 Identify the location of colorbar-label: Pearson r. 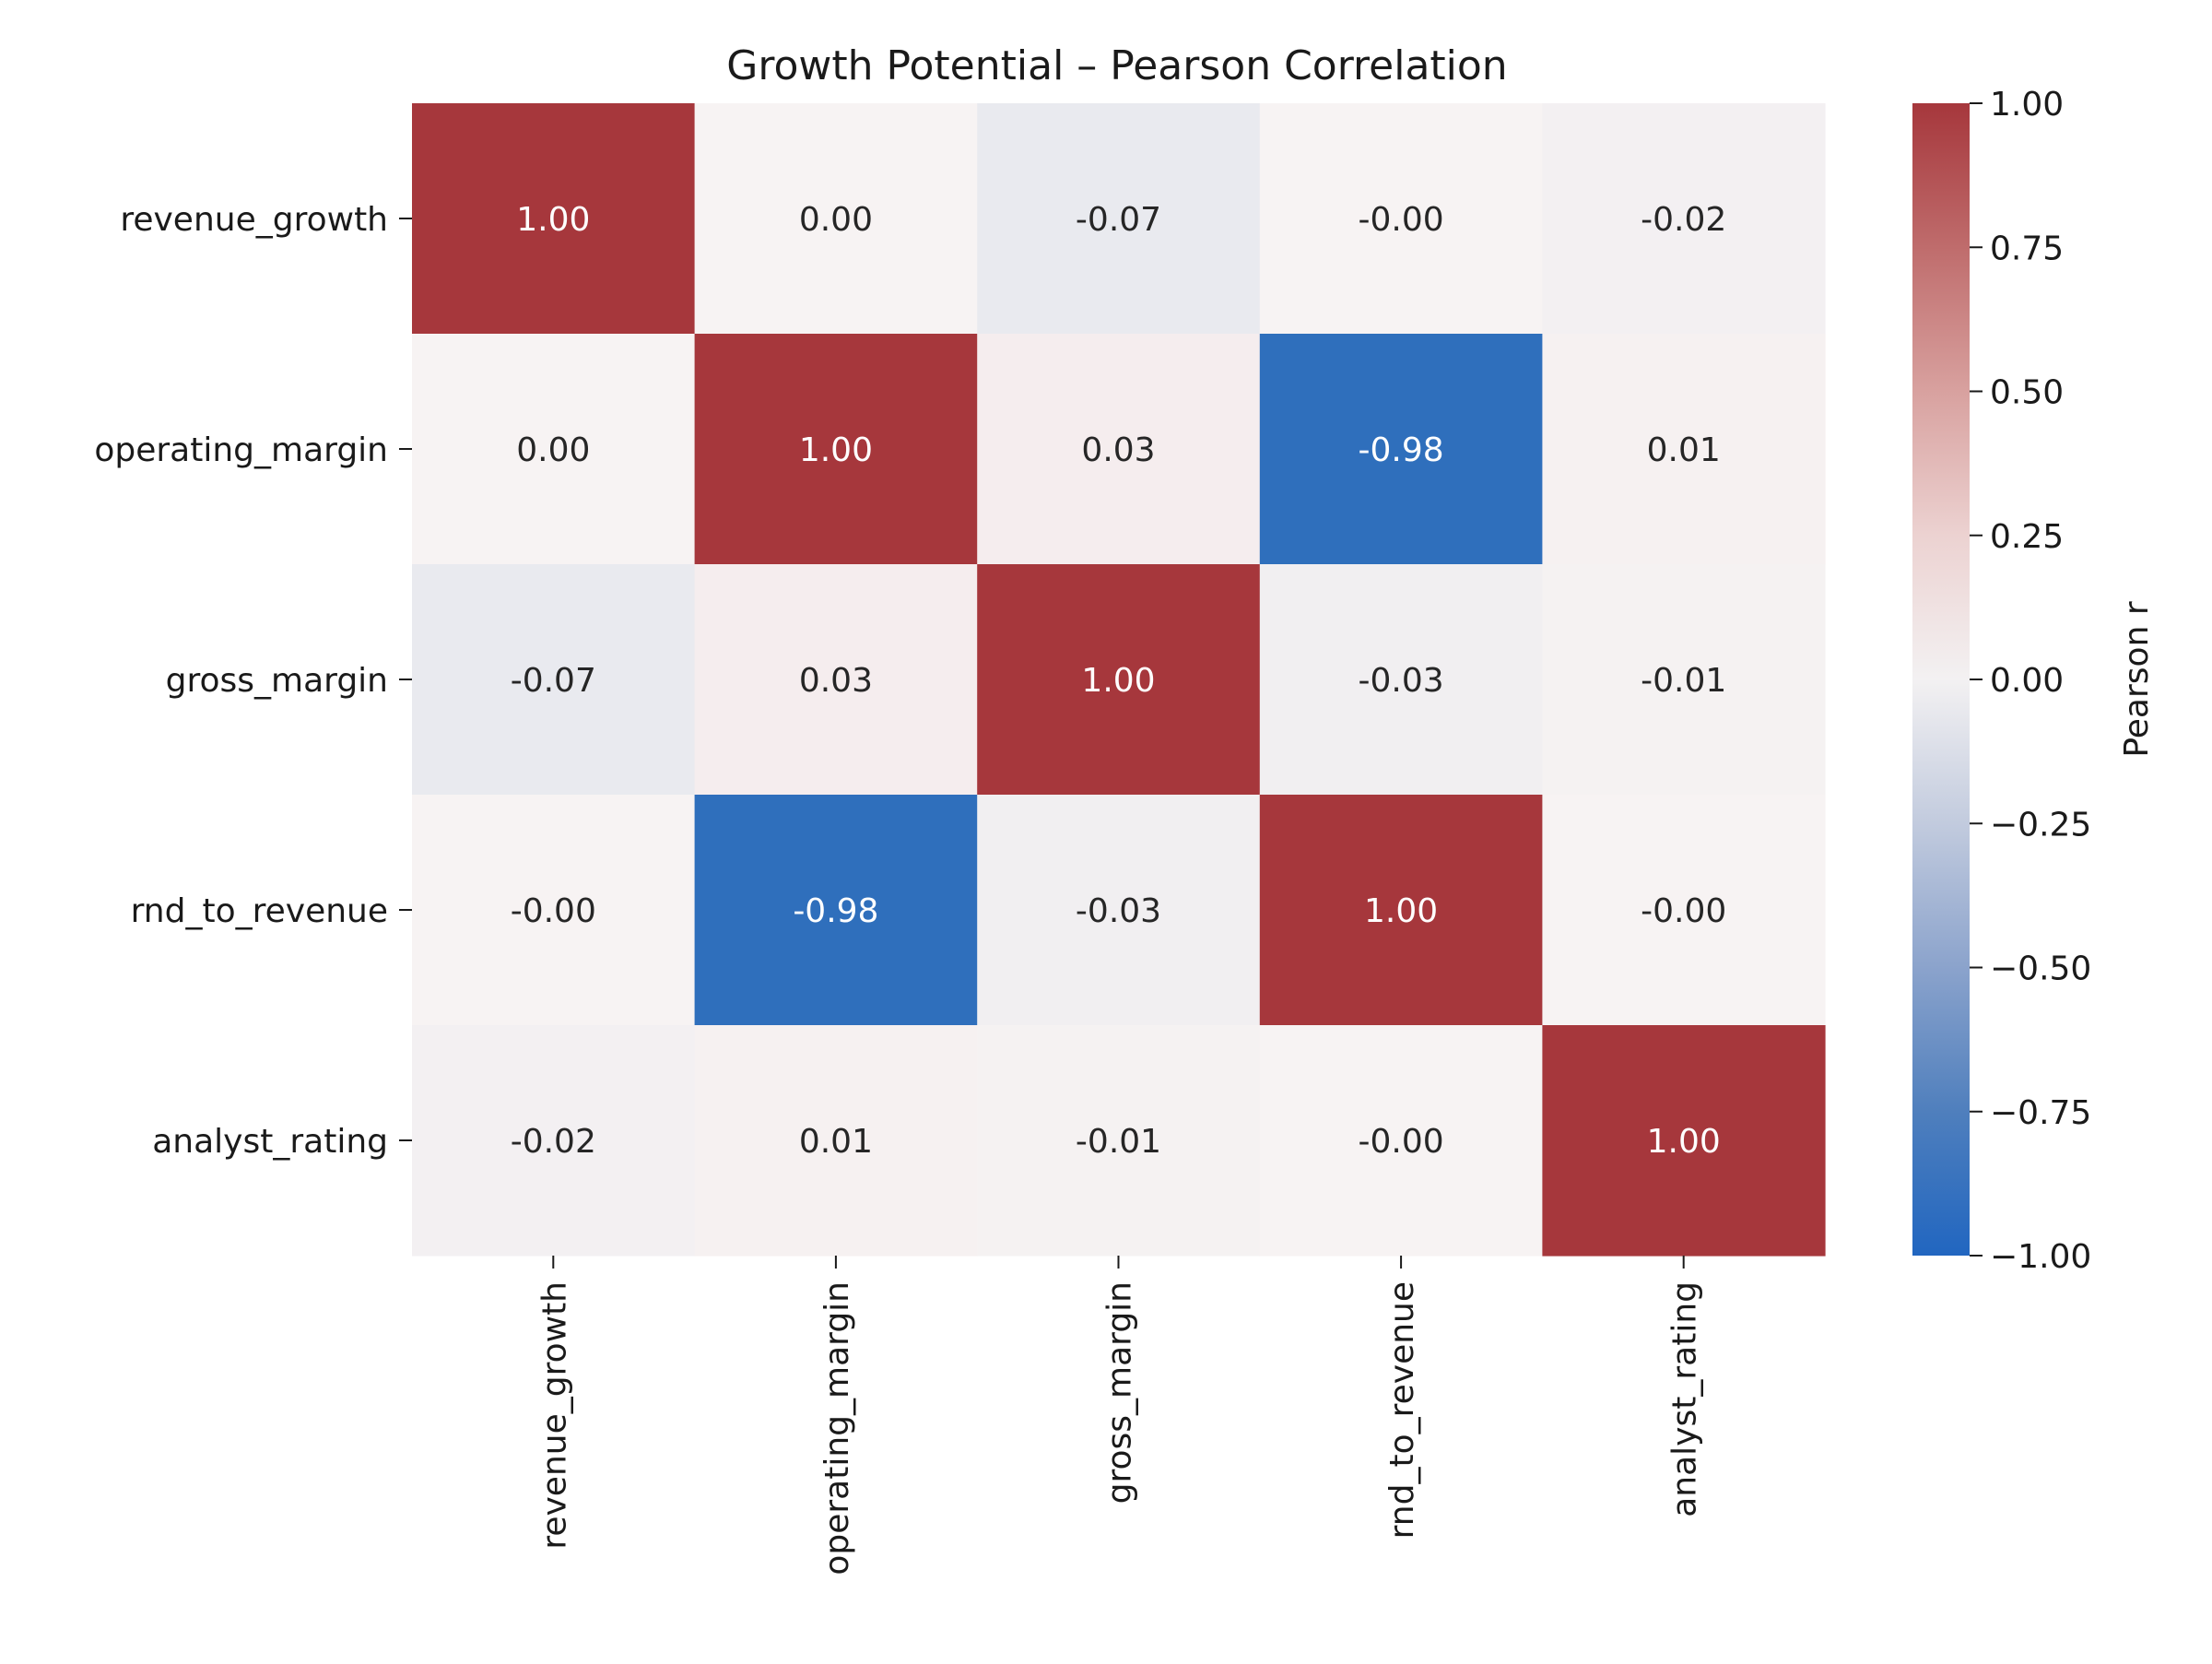
(2137, 679).